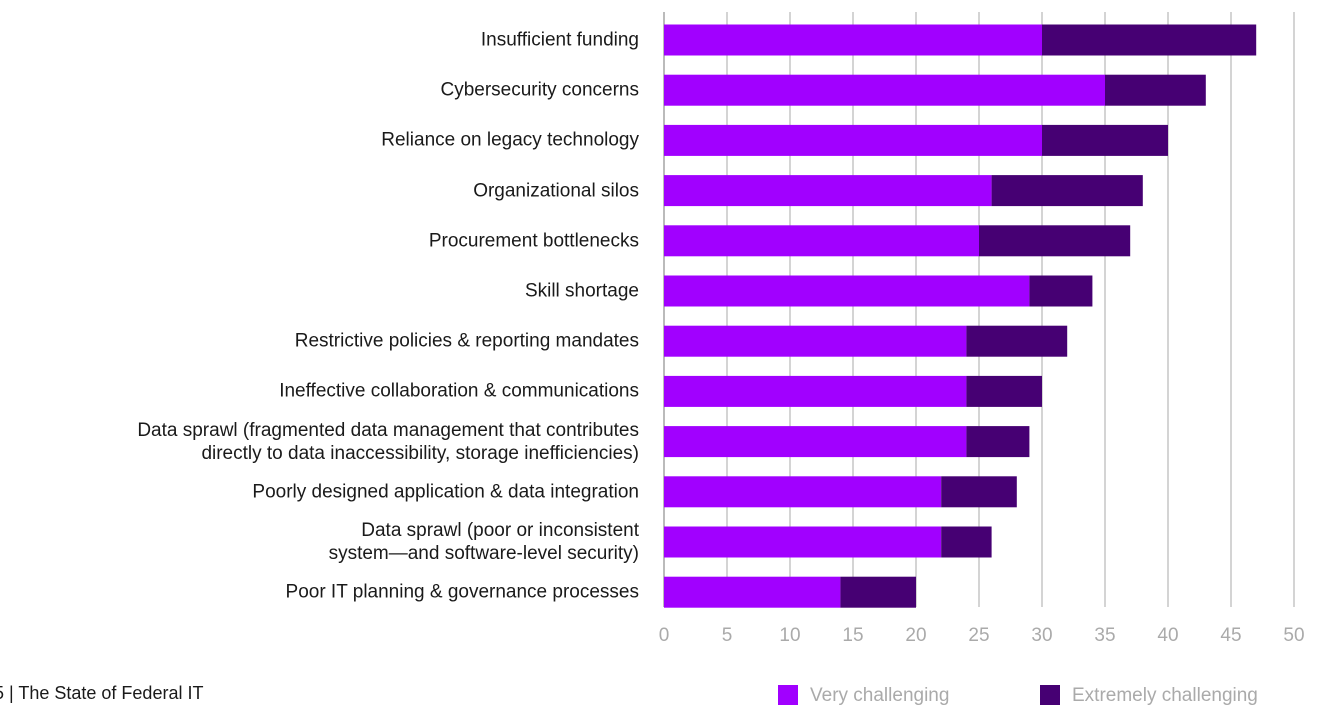 The height and width of the screenshot is (706, 1317). I want to click on x-tick-label: 15, so click(852, 635).